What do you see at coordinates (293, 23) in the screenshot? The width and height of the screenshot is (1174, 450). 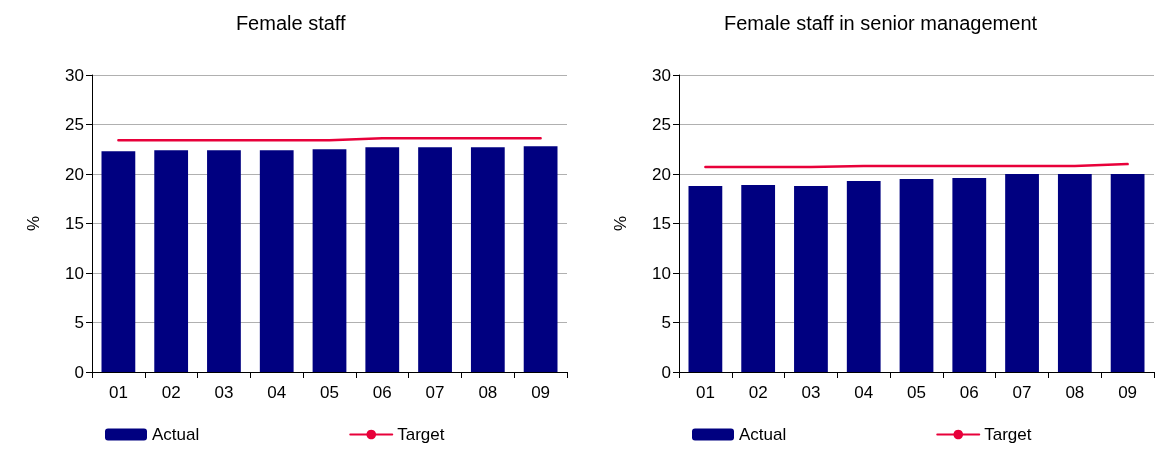 I see `chart-title: Female staff` at bounding box center [293, 23].